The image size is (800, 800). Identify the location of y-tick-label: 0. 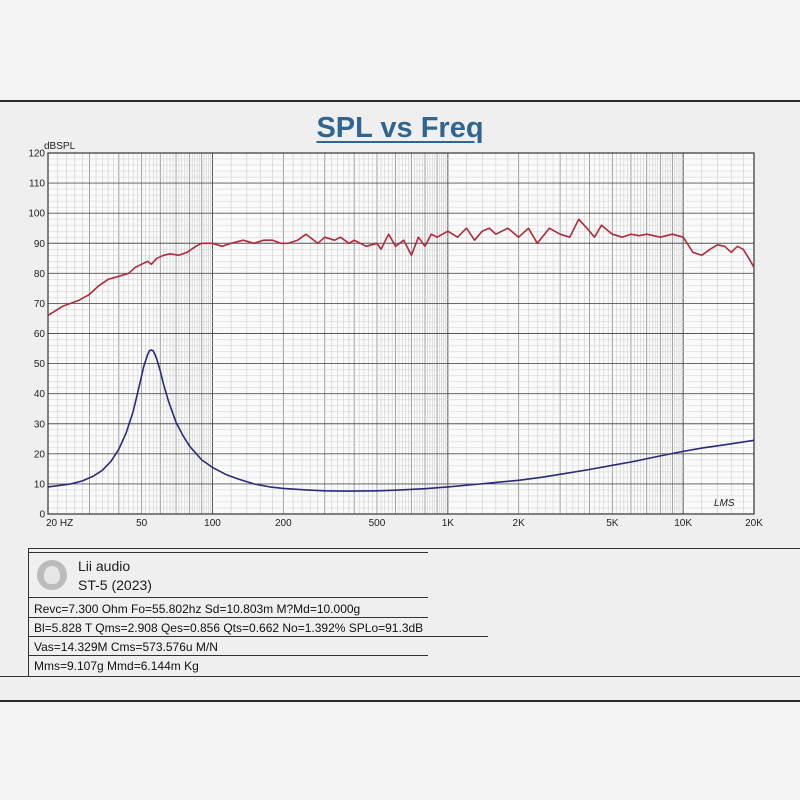
(42, 515).